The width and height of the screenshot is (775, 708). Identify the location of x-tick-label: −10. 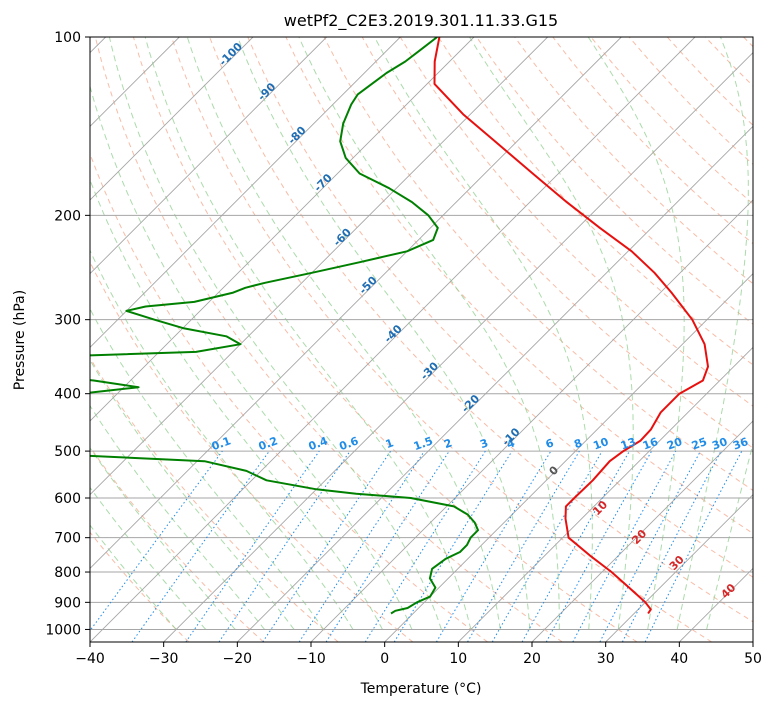
(311, 659).